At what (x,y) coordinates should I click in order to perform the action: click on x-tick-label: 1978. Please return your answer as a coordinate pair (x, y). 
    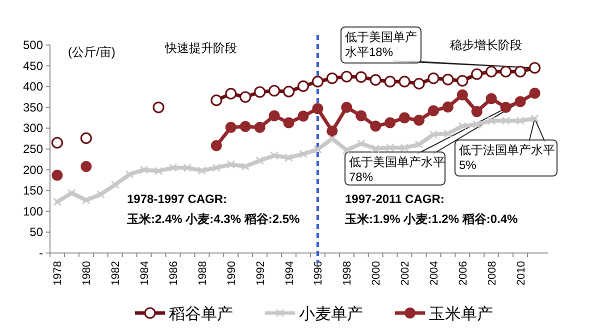
    Looking at the image, I should click on (58, 273).